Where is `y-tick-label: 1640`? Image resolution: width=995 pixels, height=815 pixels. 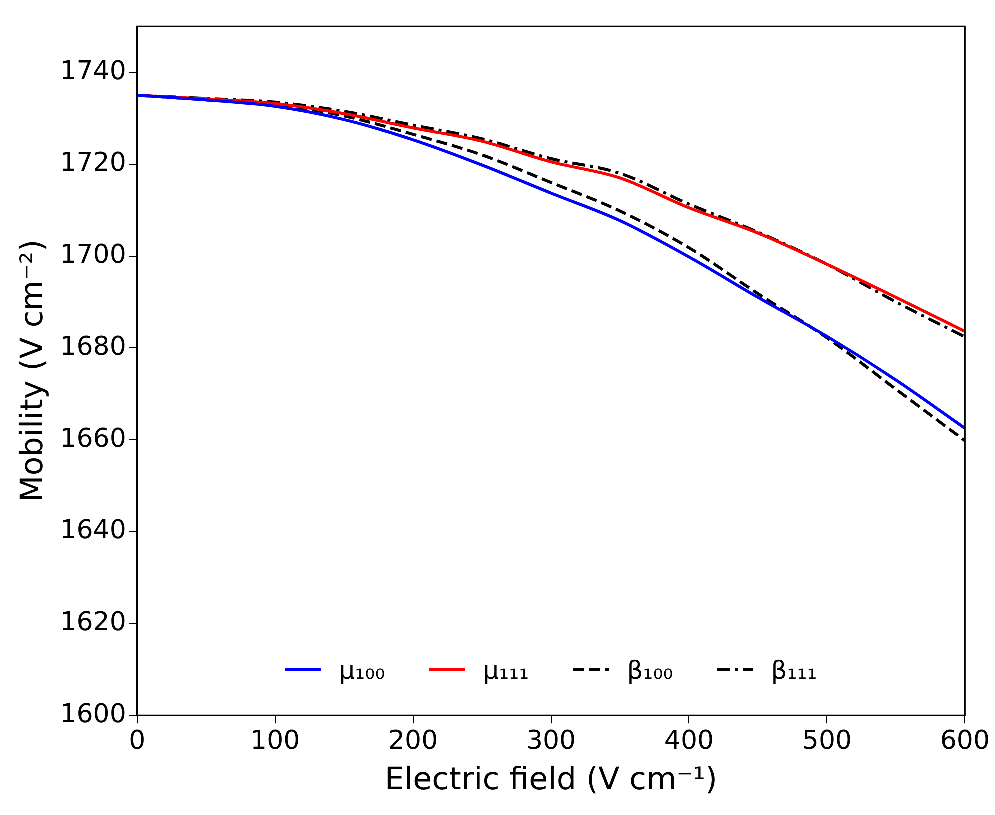 y-tick-label: 1640 is located at coordinates (93, 531).